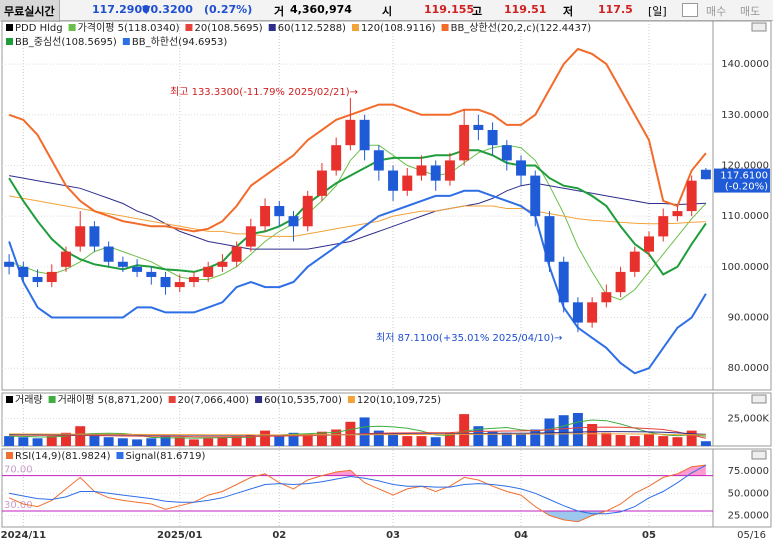 Image resolution: width=773 pixels, height=542 pixels. What do you see at coordinates (746, 187) in the screenshot?
I see `last-change: (-0.20%)` at bounding box center [746, 187].